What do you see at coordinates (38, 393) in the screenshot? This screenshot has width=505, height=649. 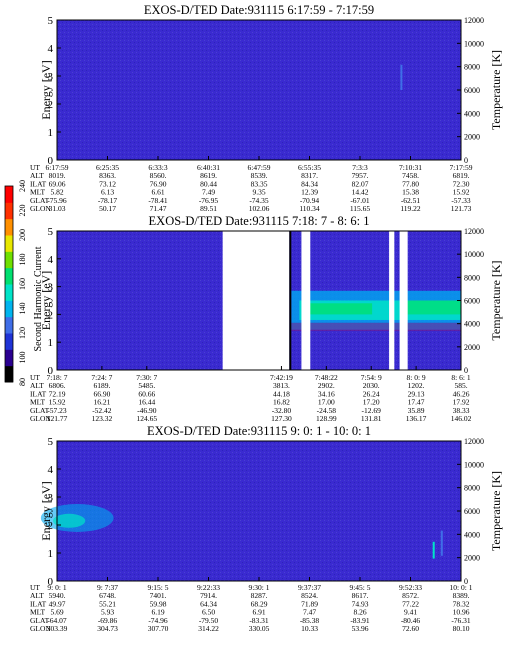 I see `row-label: ILAT` at bounding box center [38, 393].